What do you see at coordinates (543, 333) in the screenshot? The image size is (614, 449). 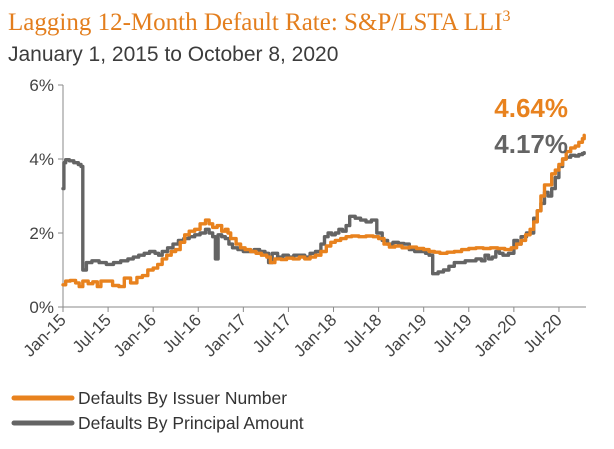 I see `x-tick-label: Jul-20` at bounding box center [543, 333].